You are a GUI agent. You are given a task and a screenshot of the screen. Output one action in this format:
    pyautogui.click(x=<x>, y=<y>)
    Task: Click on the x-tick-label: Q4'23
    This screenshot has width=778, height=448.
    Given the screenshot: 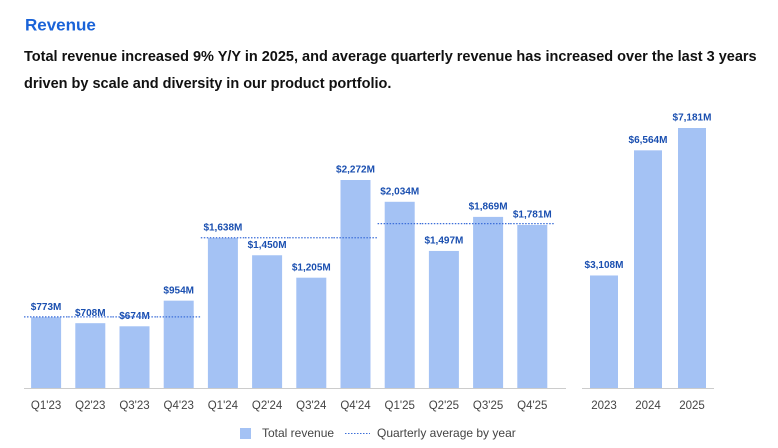 What is the action you would take?
    pyautogui.click(x=179, y=406)
    